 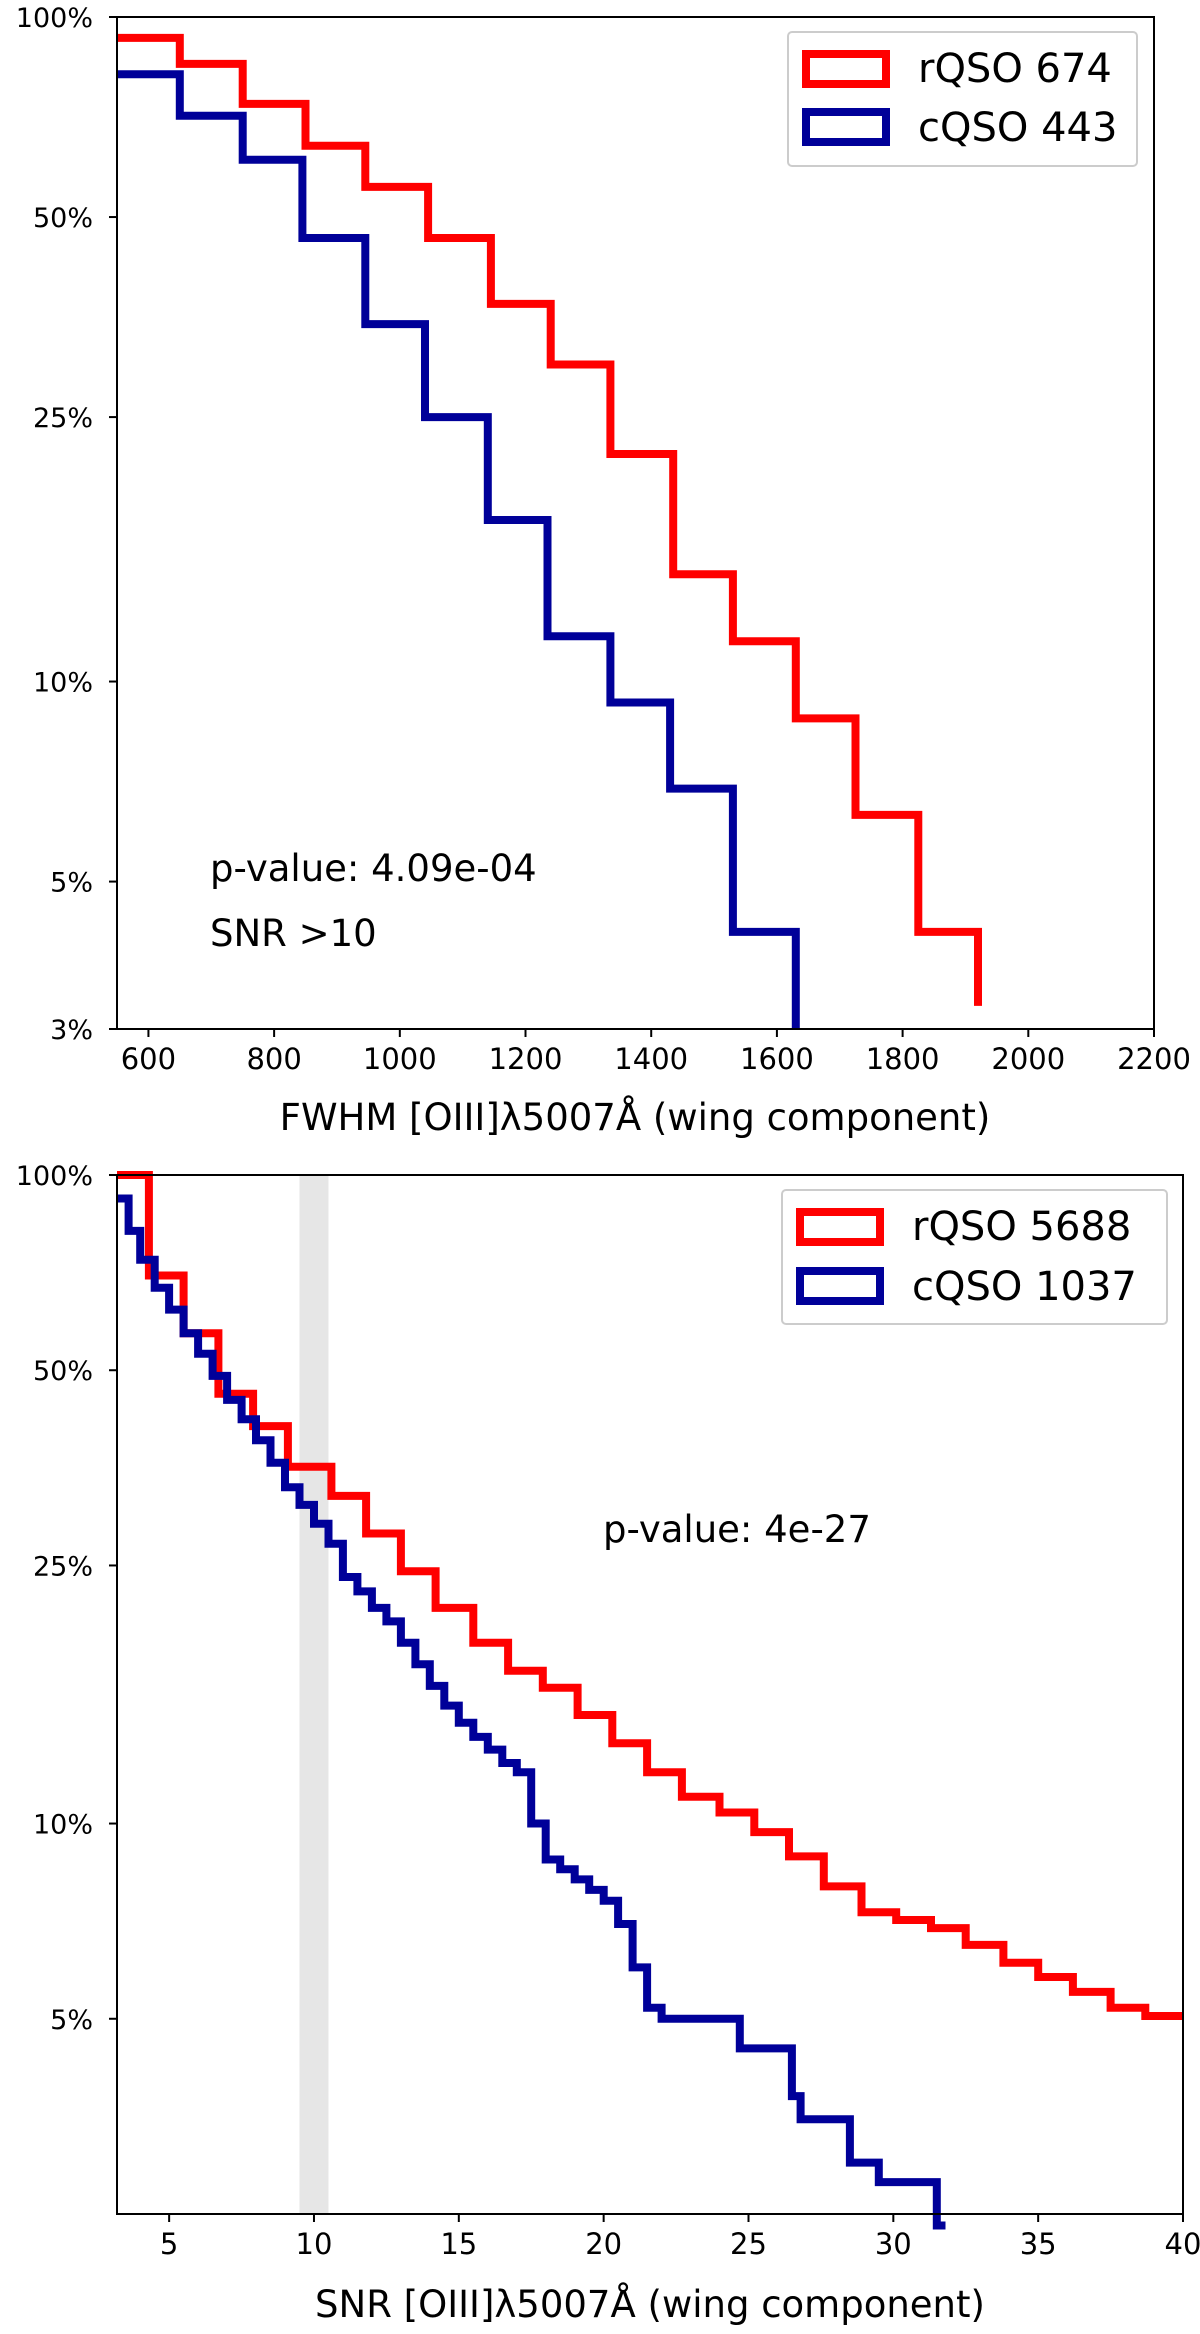 What do you see at coordinates (903, 1059) in the screenshot?
I see `fwhm-x-tick-label: 1800` at bounding box center [903, 1059].